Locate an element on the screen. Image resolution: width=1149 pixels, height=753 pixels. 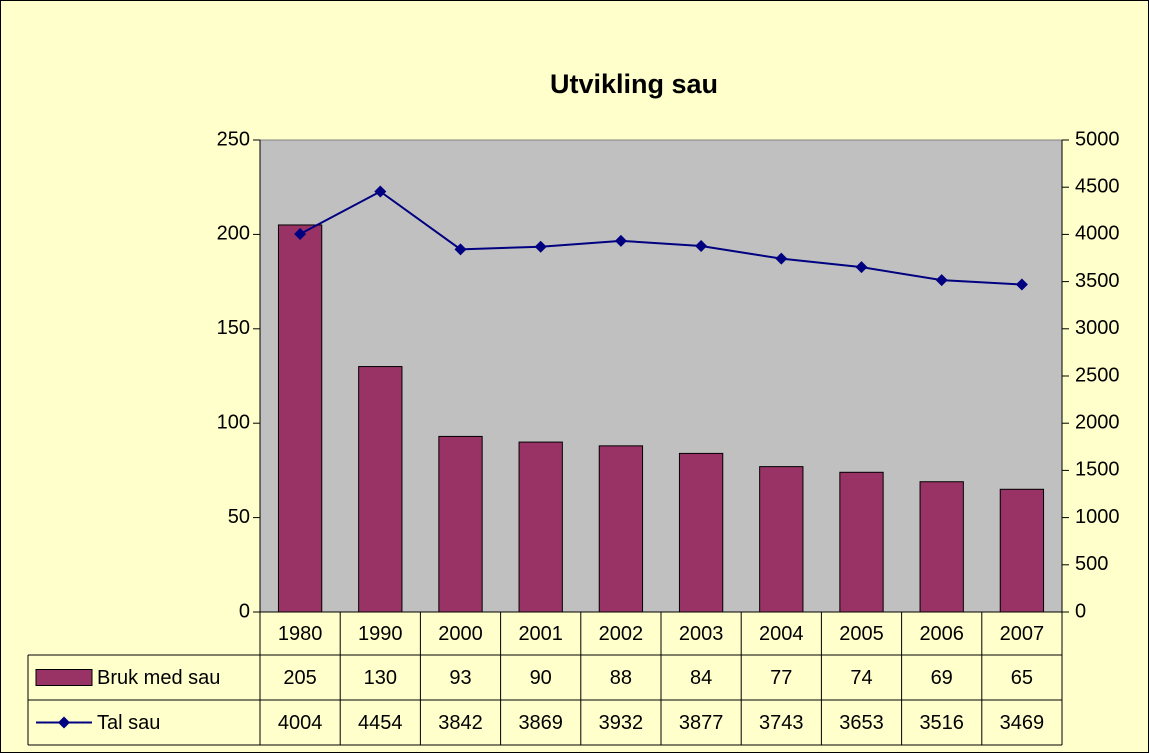
table-value: 3743 is located at coordinates (781, 723).